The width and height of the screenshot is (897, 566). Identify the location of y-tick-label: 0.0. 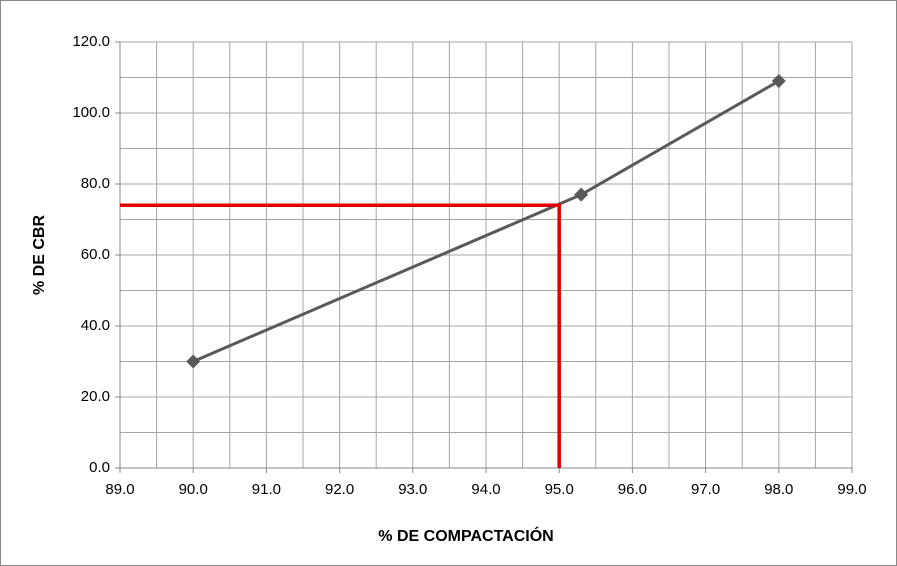
(99, 467).